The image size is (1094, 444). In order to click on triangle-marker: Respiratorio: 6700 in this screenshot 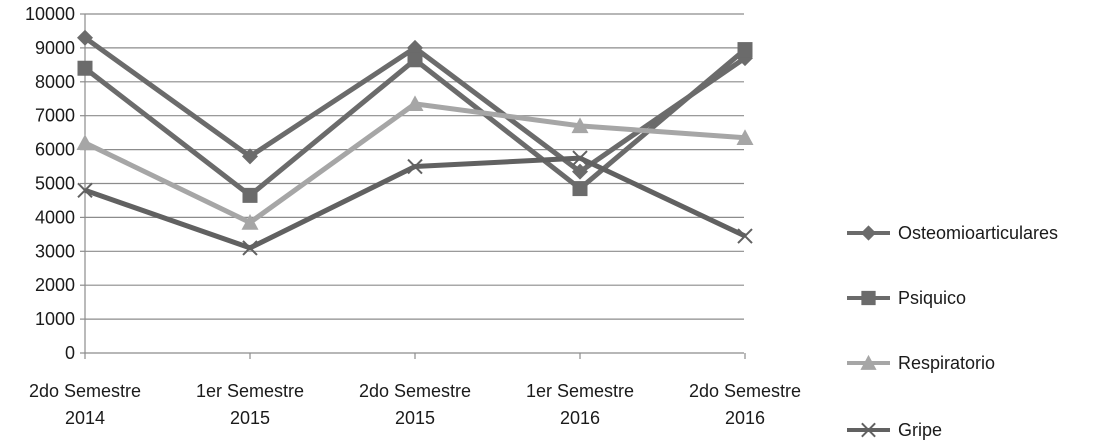, I will do `click(580, 125)`.